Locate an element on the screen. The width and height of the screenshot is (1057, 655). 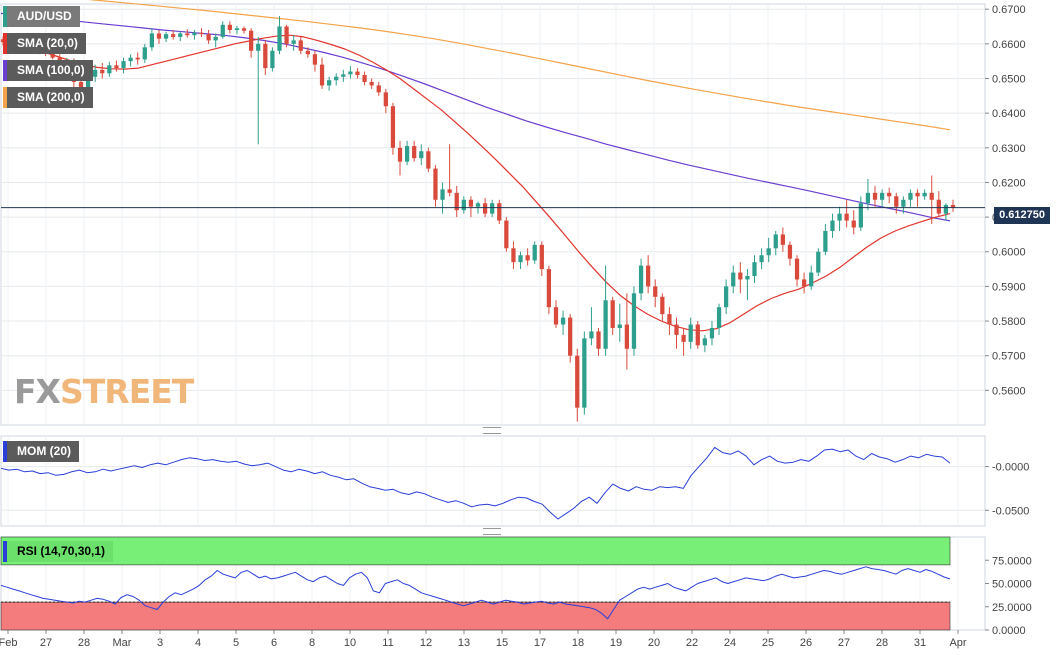
date-tick-label: 13 is located at coordinates (464, 643).